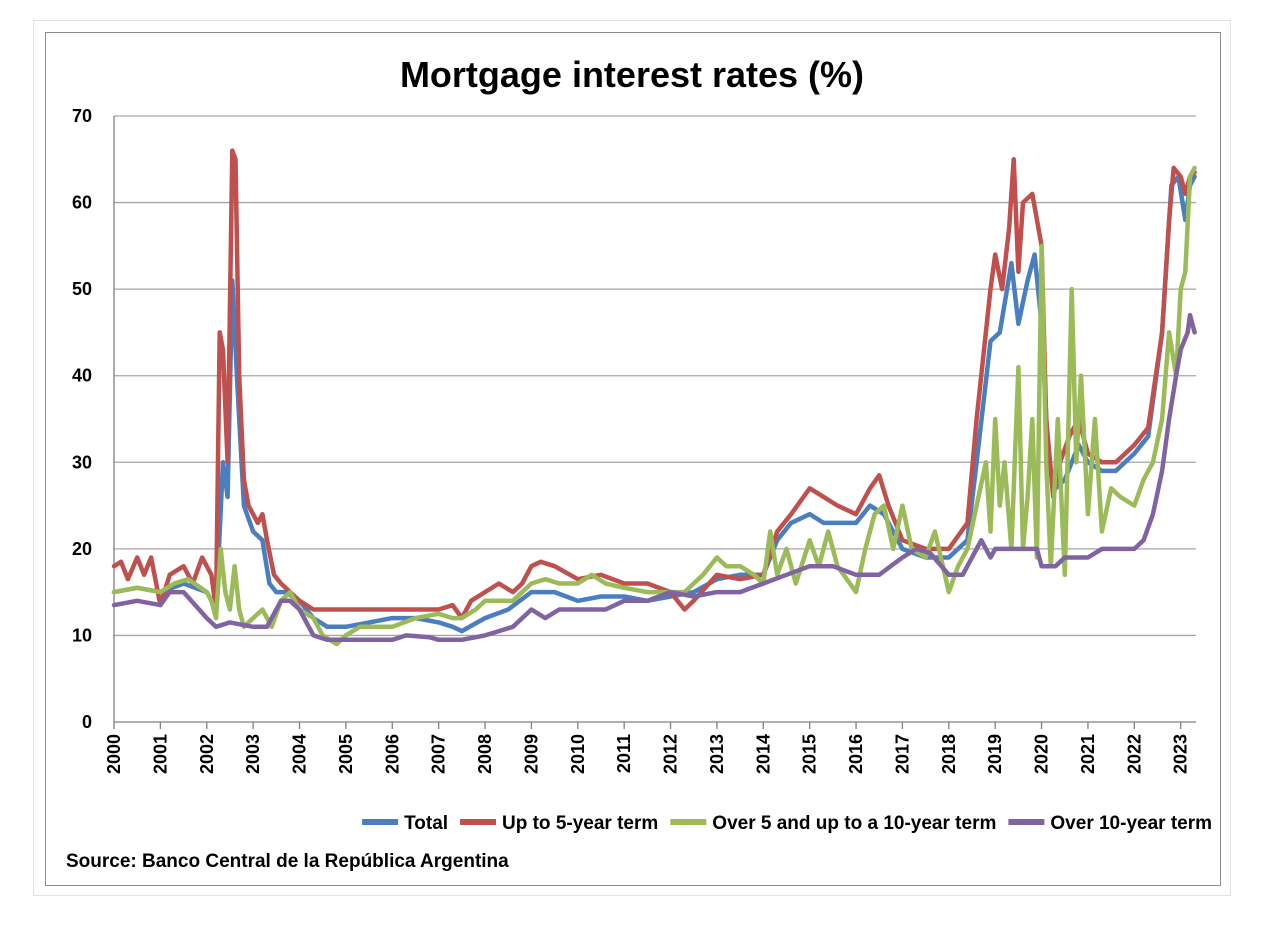 The image size is (1280, 933). I want to click on x-tick-label-2008: 2008, so click(485, 754).